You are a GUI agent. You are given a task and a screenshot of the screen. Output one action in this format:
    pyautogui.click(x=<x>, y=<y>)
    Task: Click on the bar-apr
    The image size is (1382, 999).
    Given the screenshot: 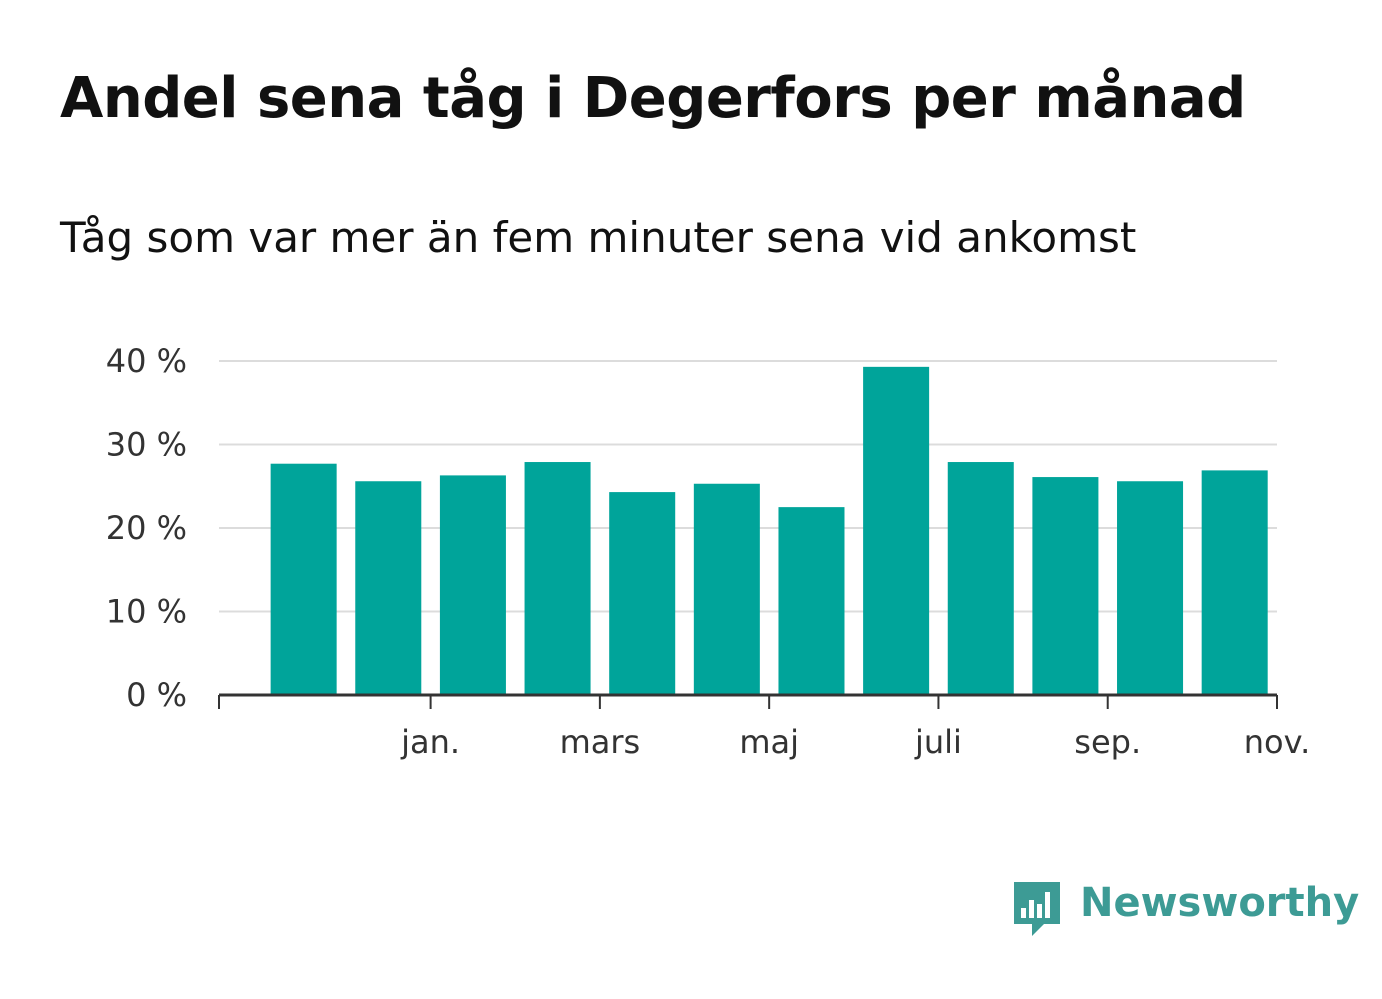 What is the action you would take?
    pyautogui.click(x=642, y=593)
    